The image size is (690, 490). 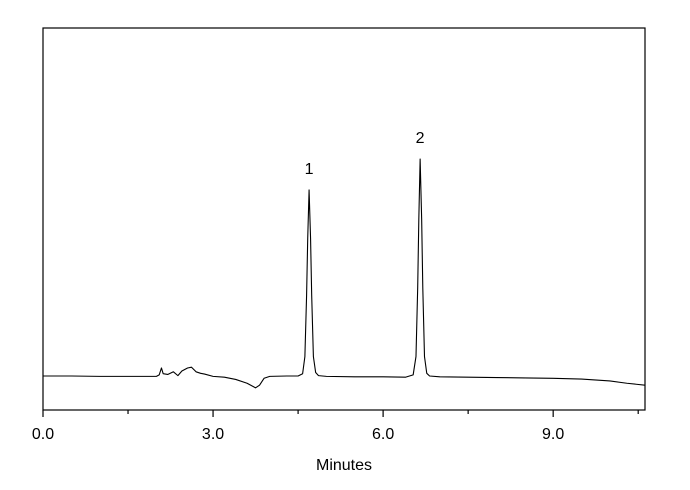 I want to click on x-tick-label: 9.0, so click(x=553, y=434).